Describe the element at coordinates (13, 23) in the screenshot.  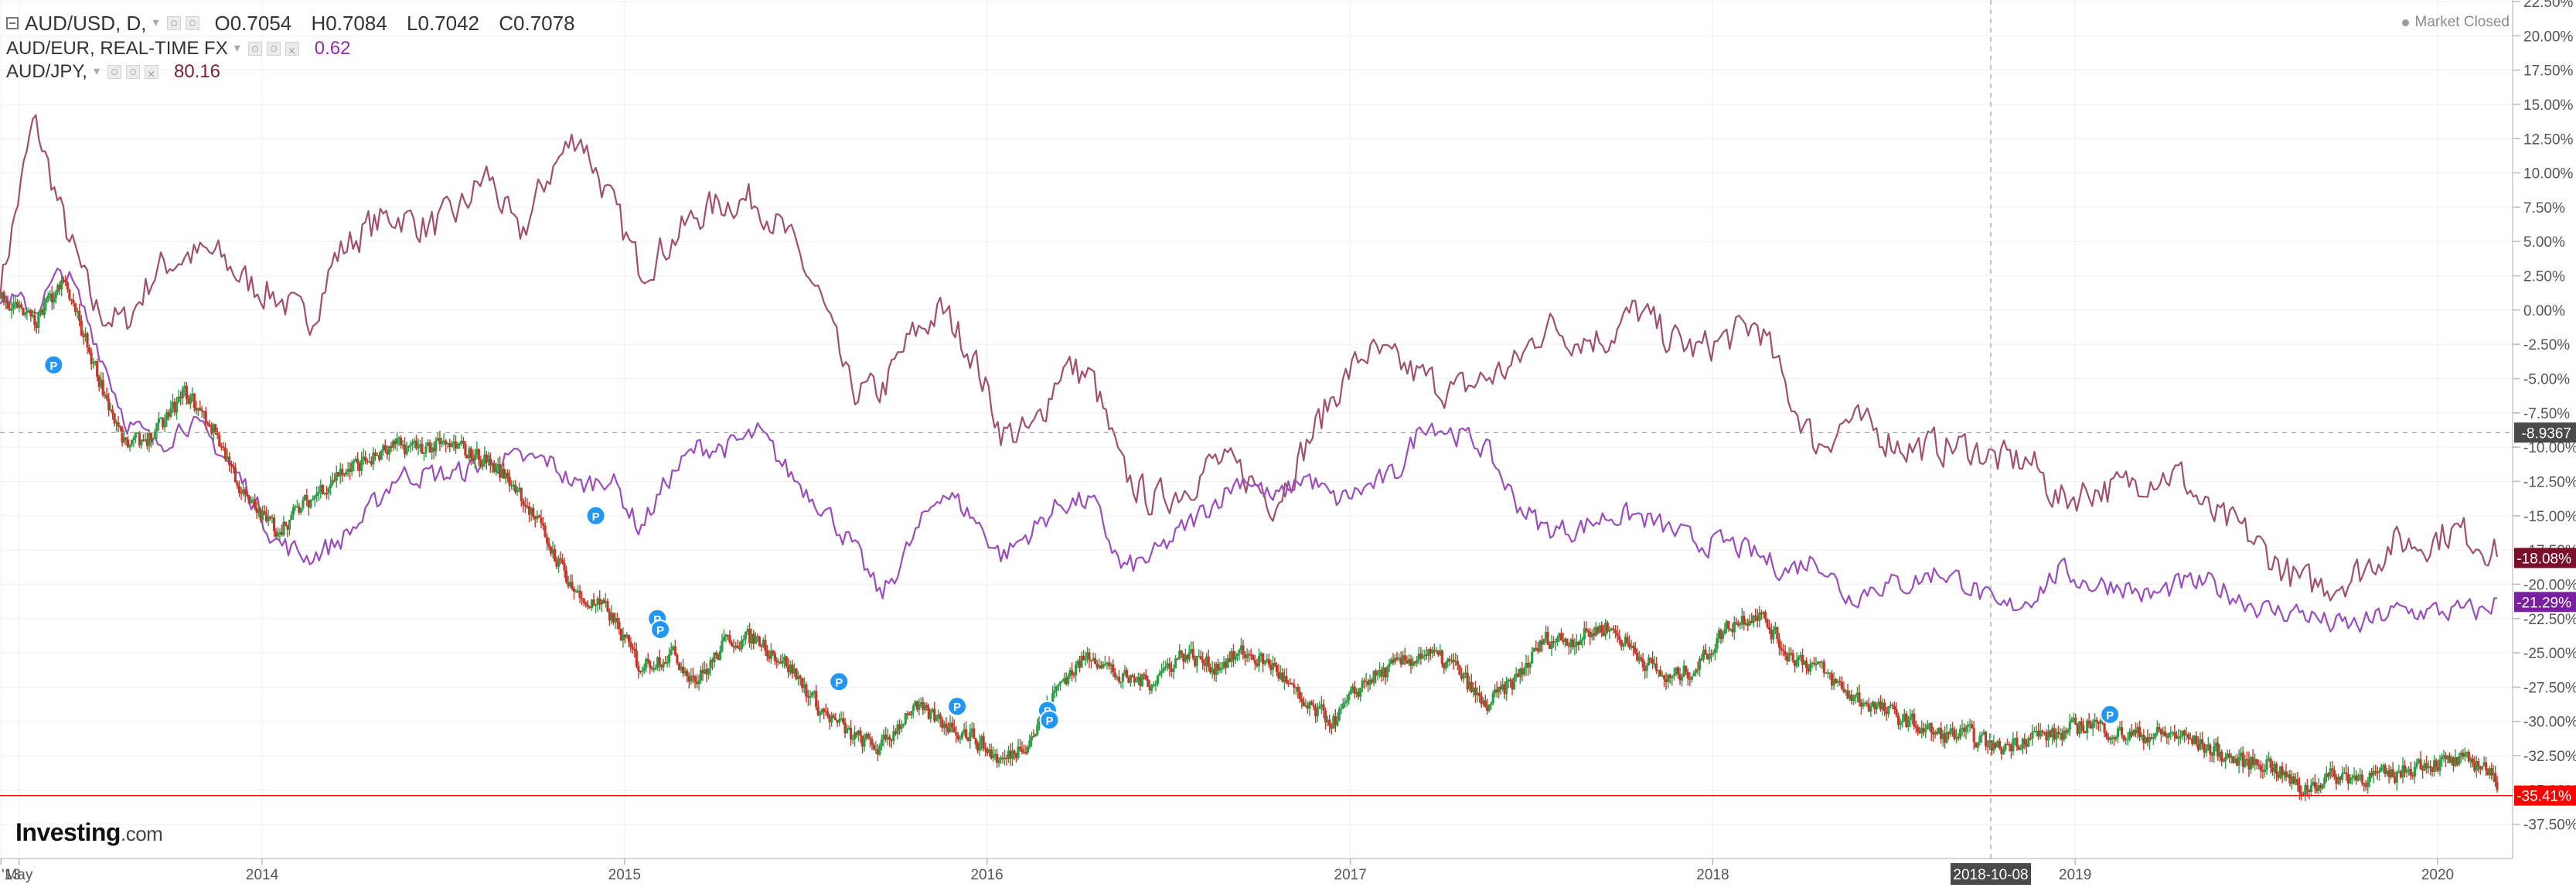
I see `collapse-legend-icon` at that location.